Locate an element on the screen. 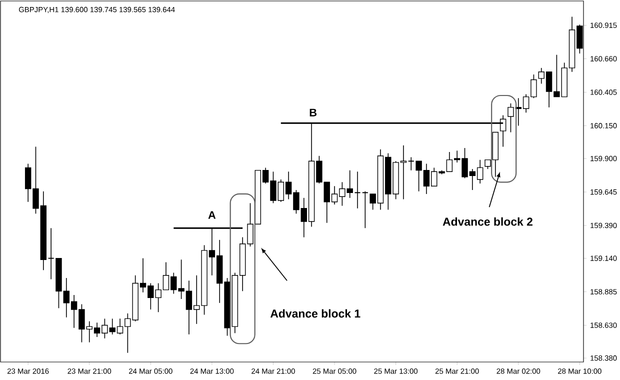  annotation: Advance block 1 is located at coordinates (315, 313).